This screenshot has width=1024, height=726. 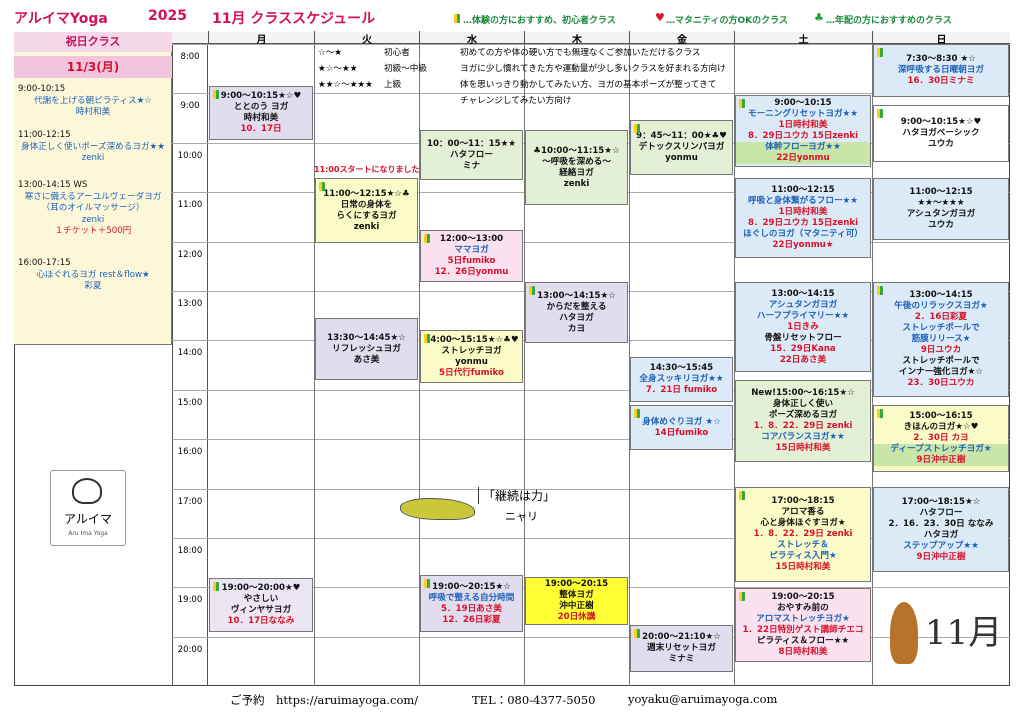 I want to click on class-line: 全身スッキリヨガ★★, so click(x=681, y=379).